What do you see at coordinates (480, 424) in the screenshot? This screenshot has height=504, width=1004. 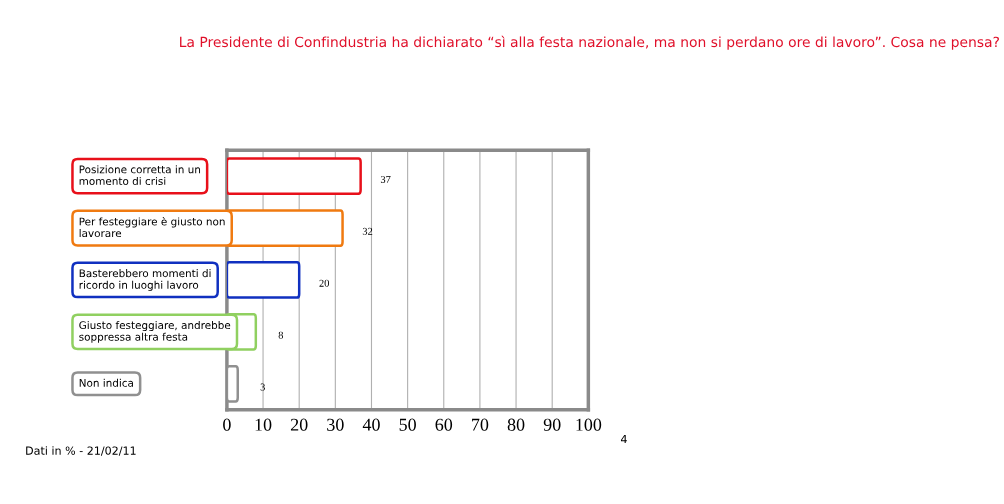 I see `x-tick-label: 70` at bounding box center [480, 424].